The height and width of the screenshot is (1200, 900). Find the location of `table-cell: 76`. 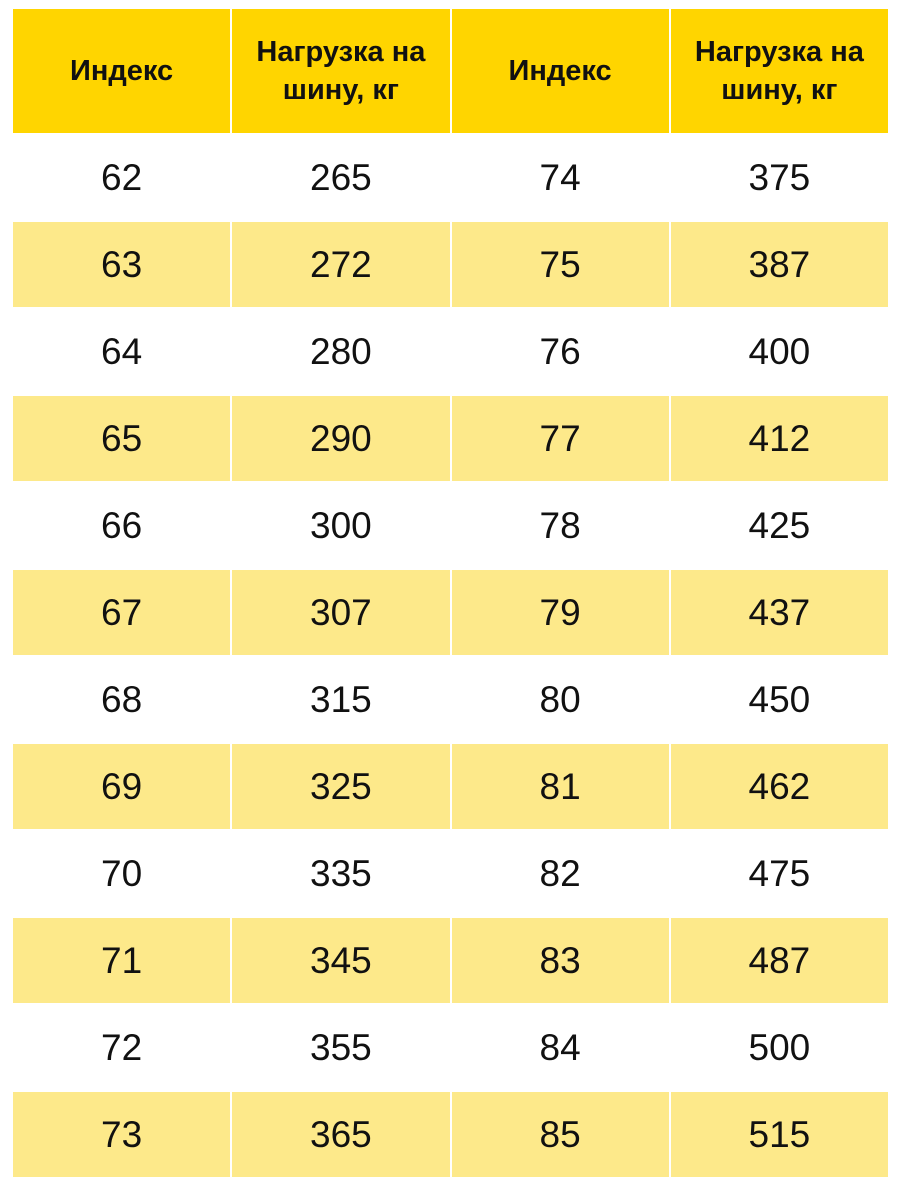

table-cell: 76 is located at coordinates (560, 351).